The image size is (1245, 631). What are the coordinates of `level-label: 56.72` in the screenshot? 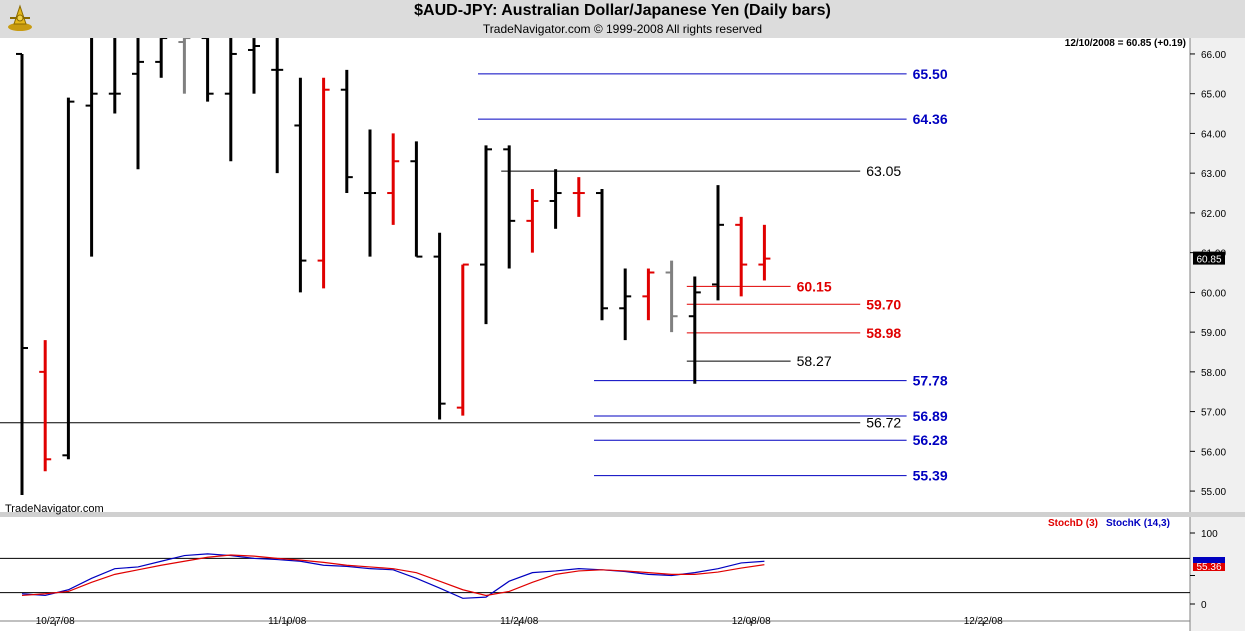 It's located at (883, 423).